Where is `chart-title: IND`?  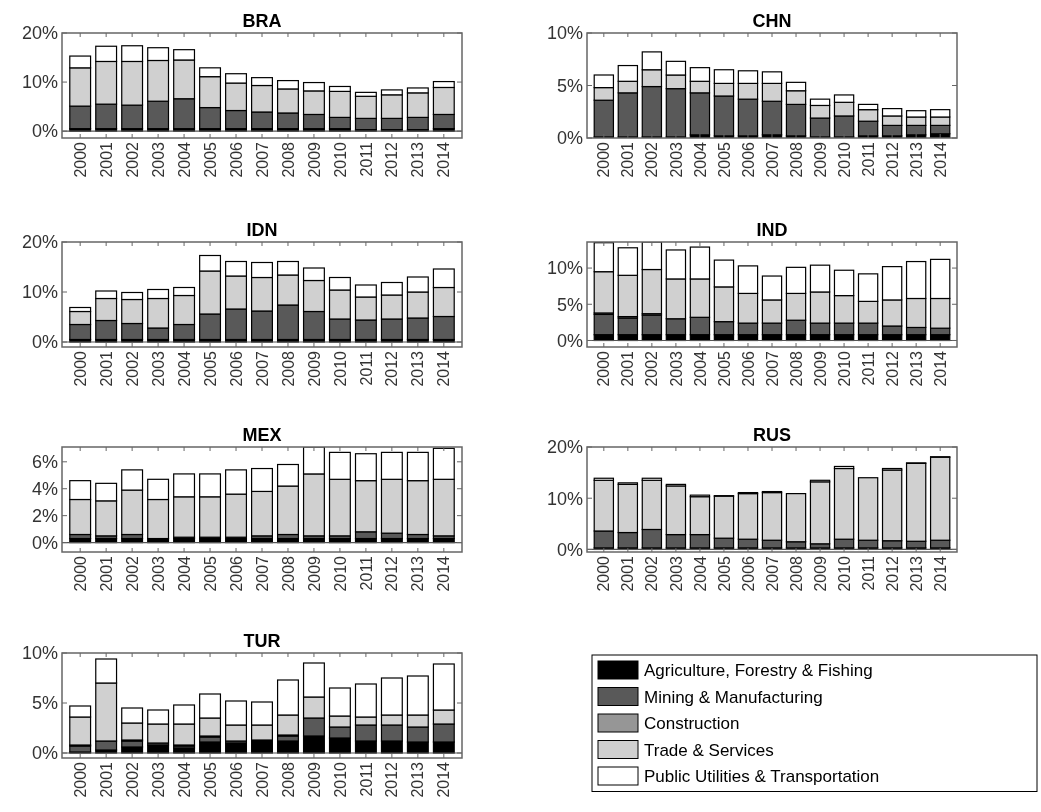
chart-title: IND is located at coordinates (772, 230).